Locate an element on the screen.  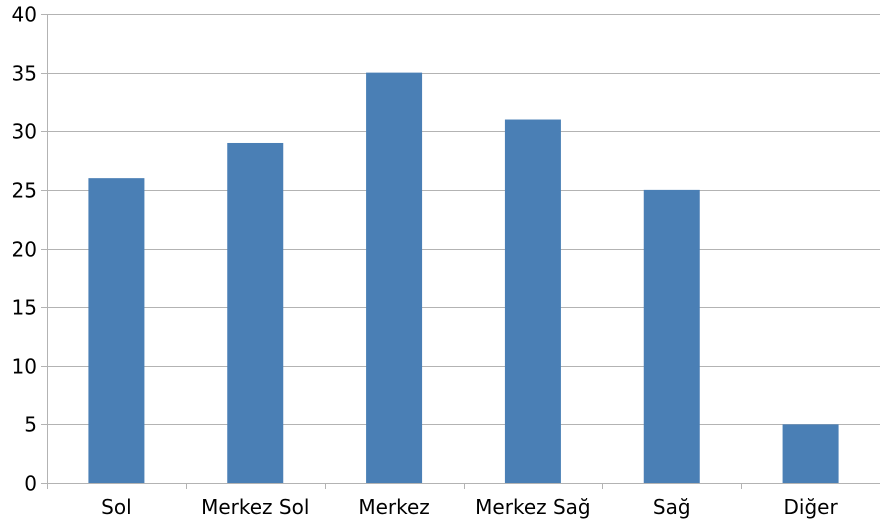
y-tick-label: 40 is located at coordinates (24, 15).